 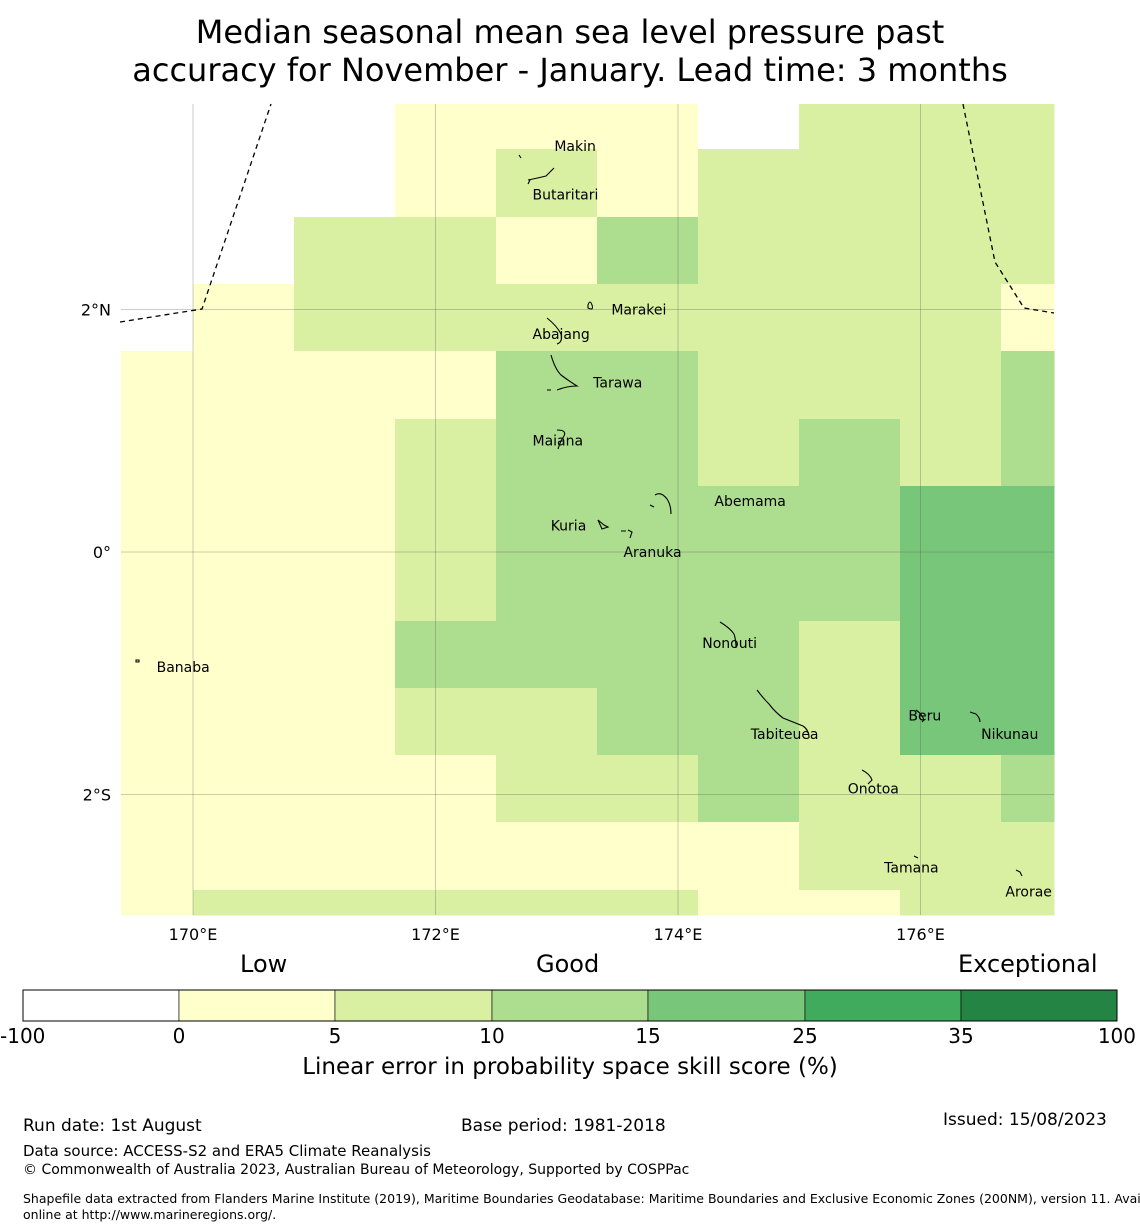 I want to click on island-maiana, so click(x=561, y=439).